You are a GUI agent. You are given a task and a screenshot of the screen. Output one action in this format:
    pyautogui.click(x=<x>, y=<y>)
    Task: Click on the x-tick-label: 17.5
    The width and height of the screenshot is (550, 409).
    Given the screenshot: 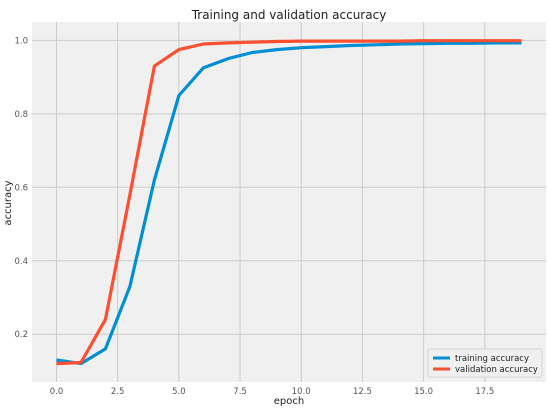 What is the action you would take?
    pyautogui.click(x=484, y=392)
    